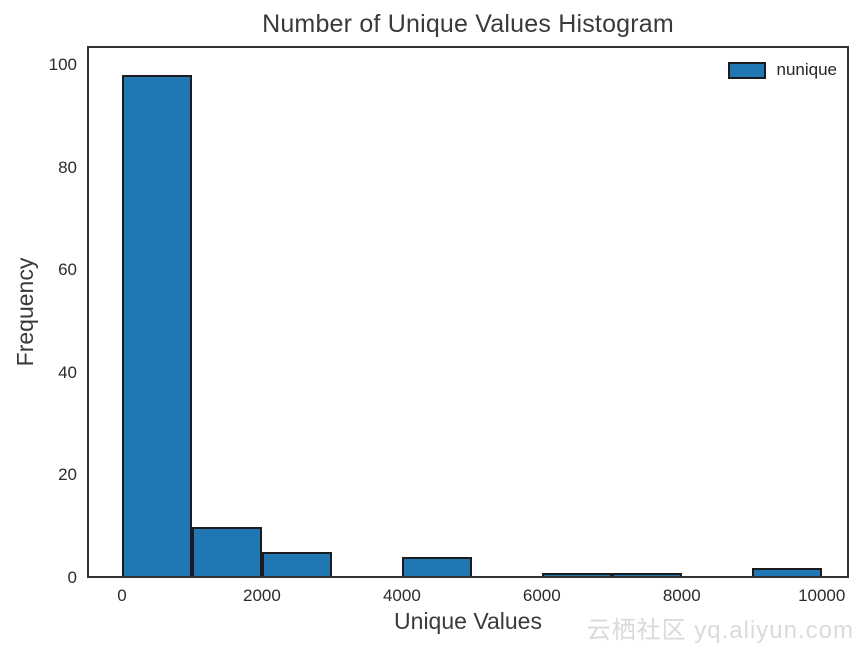  Describe the element at coordinates (806, 69) in the screenshot. I see `legend-label: nunique` at that location.